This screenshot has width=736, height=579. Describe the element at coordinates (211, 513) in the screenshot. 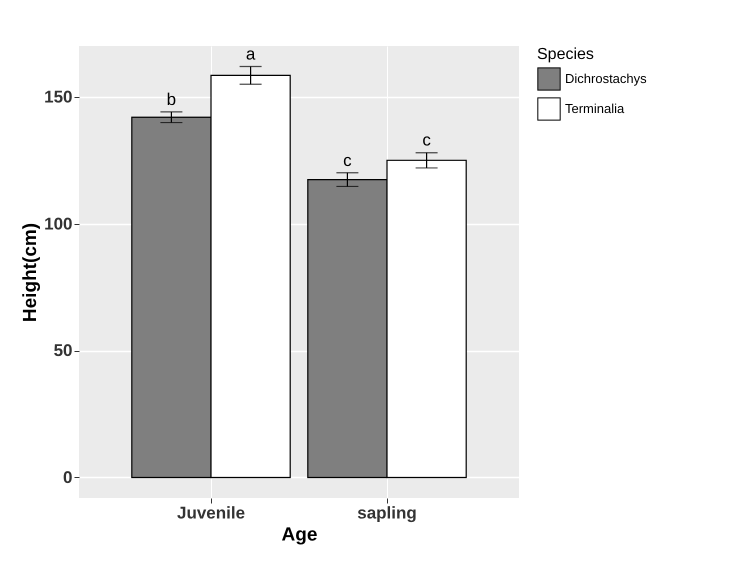

I see `x-tick-label: Juvenile` at that location.